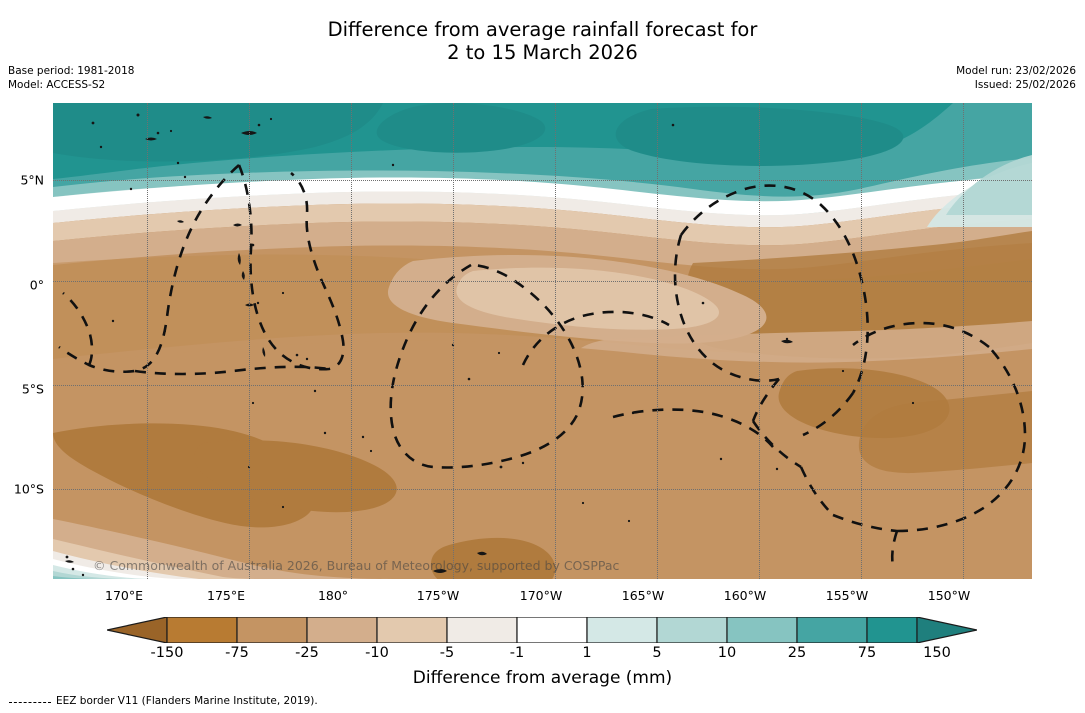 This screenshot has height=713, width=1085. I want to click on ytick-label: 0°, so click(36, 285).